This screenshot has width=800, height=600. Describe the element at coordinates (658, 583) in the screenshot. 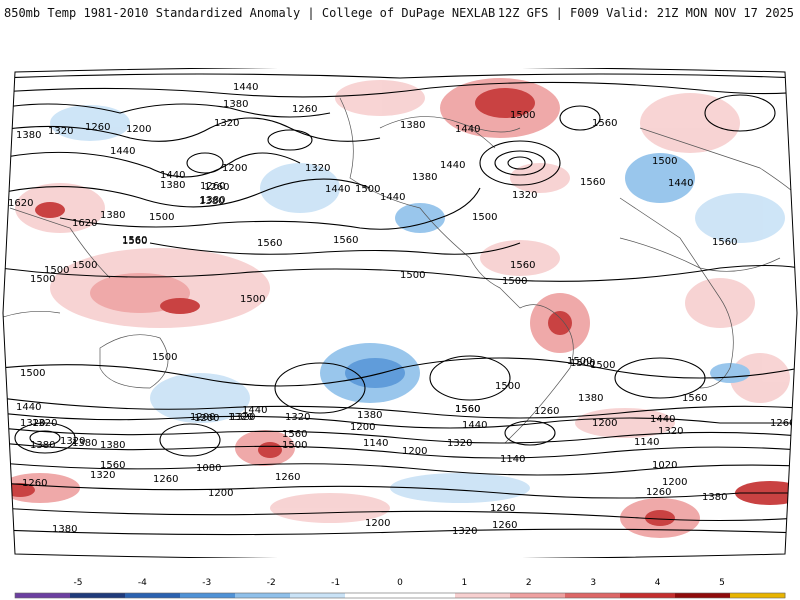

I see `colorbar-tick-label: 4` at that location.